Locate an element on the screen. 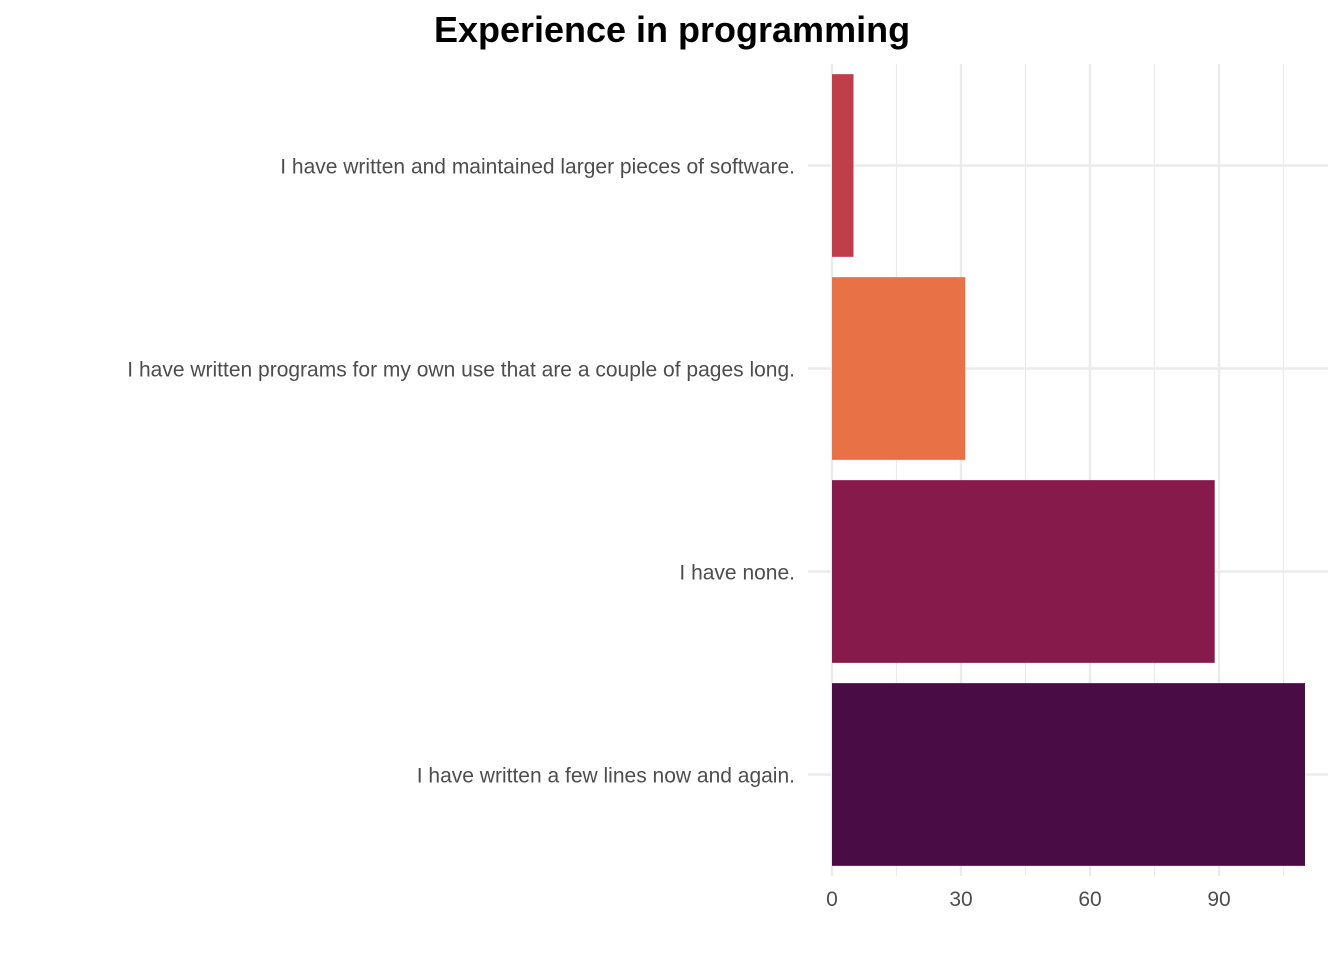  chart-title: Experience in programming is located at coordinates (672, 29).